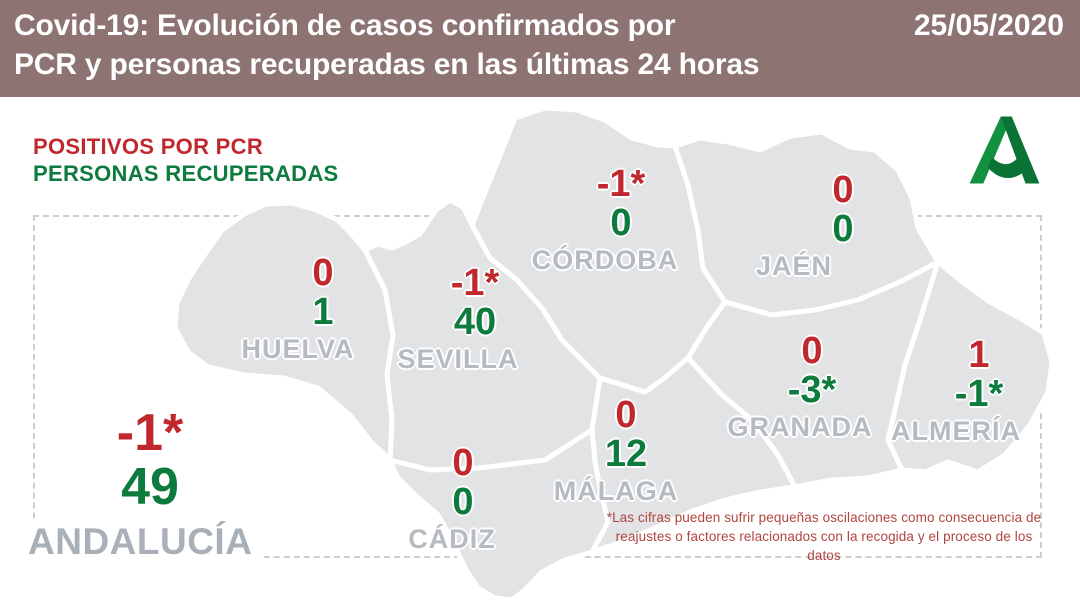 The height and width of the screenshot is (607, 1080). I want to click on province-jaen: 0 0 JAÉN, so click(818, 225).